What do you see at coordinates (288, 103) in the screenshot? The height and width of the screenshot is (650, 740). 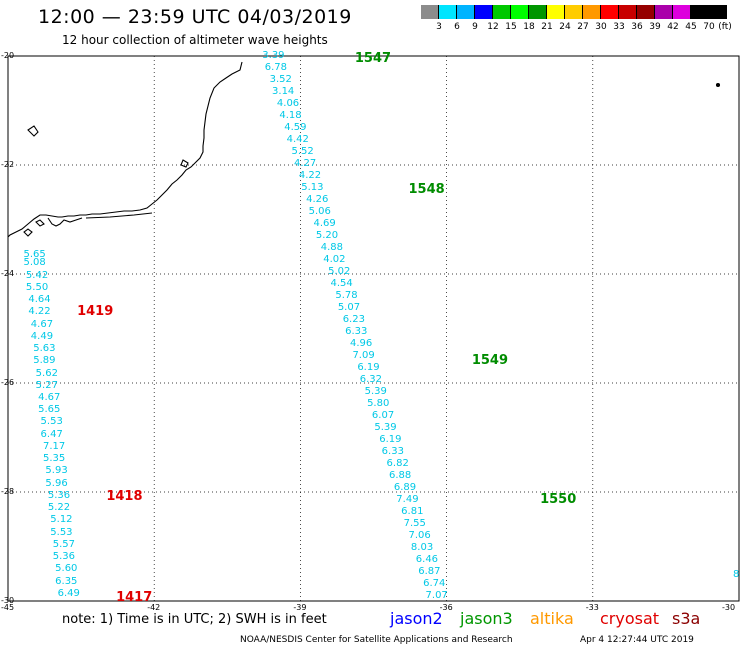 I see `wave-height-value: 4.06` at bounding box center [288, 103].